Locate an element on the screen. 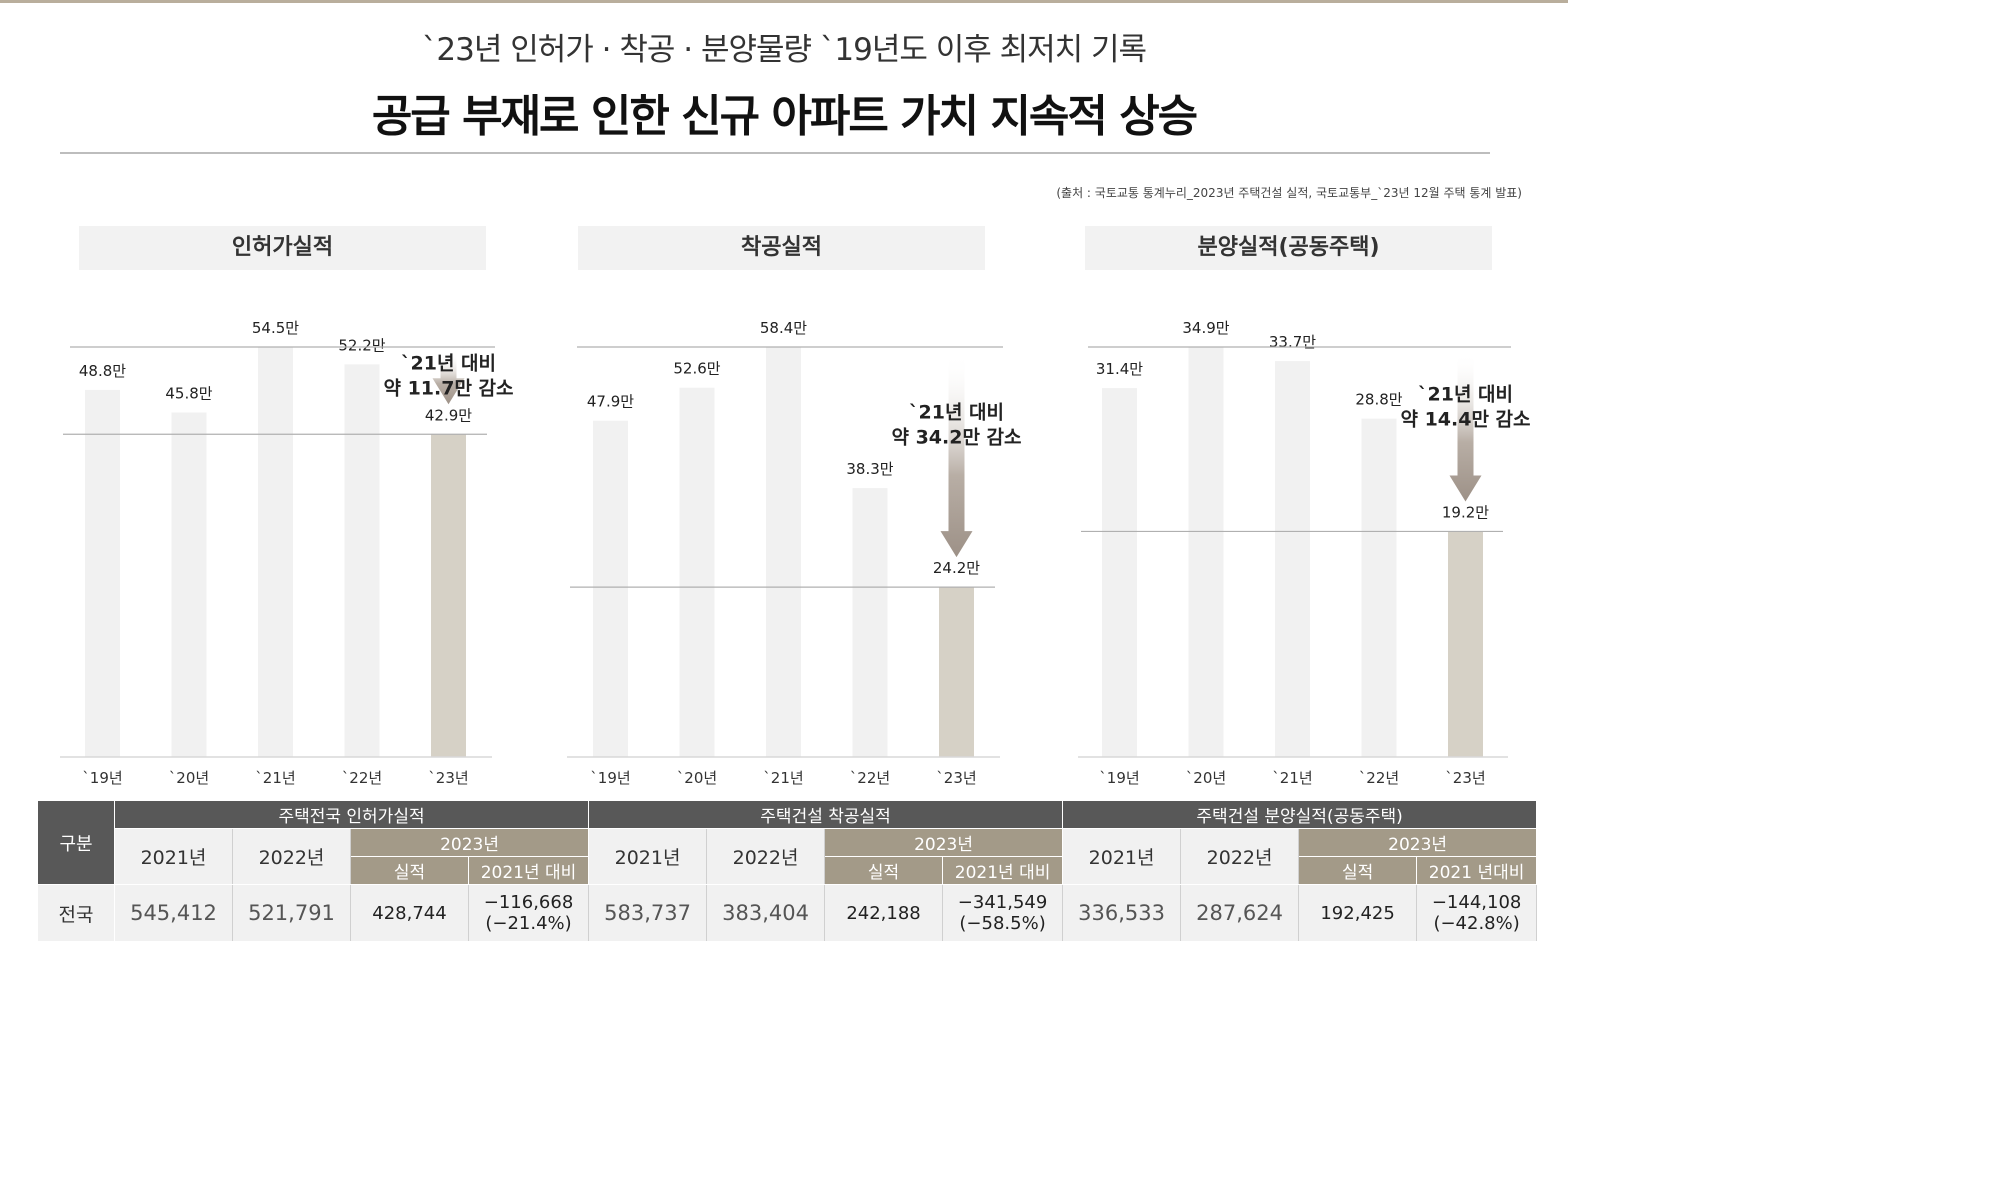 This screenshot has width=2000, height=1200. diff-value: −116,668 is located at coordinates (528, 902).